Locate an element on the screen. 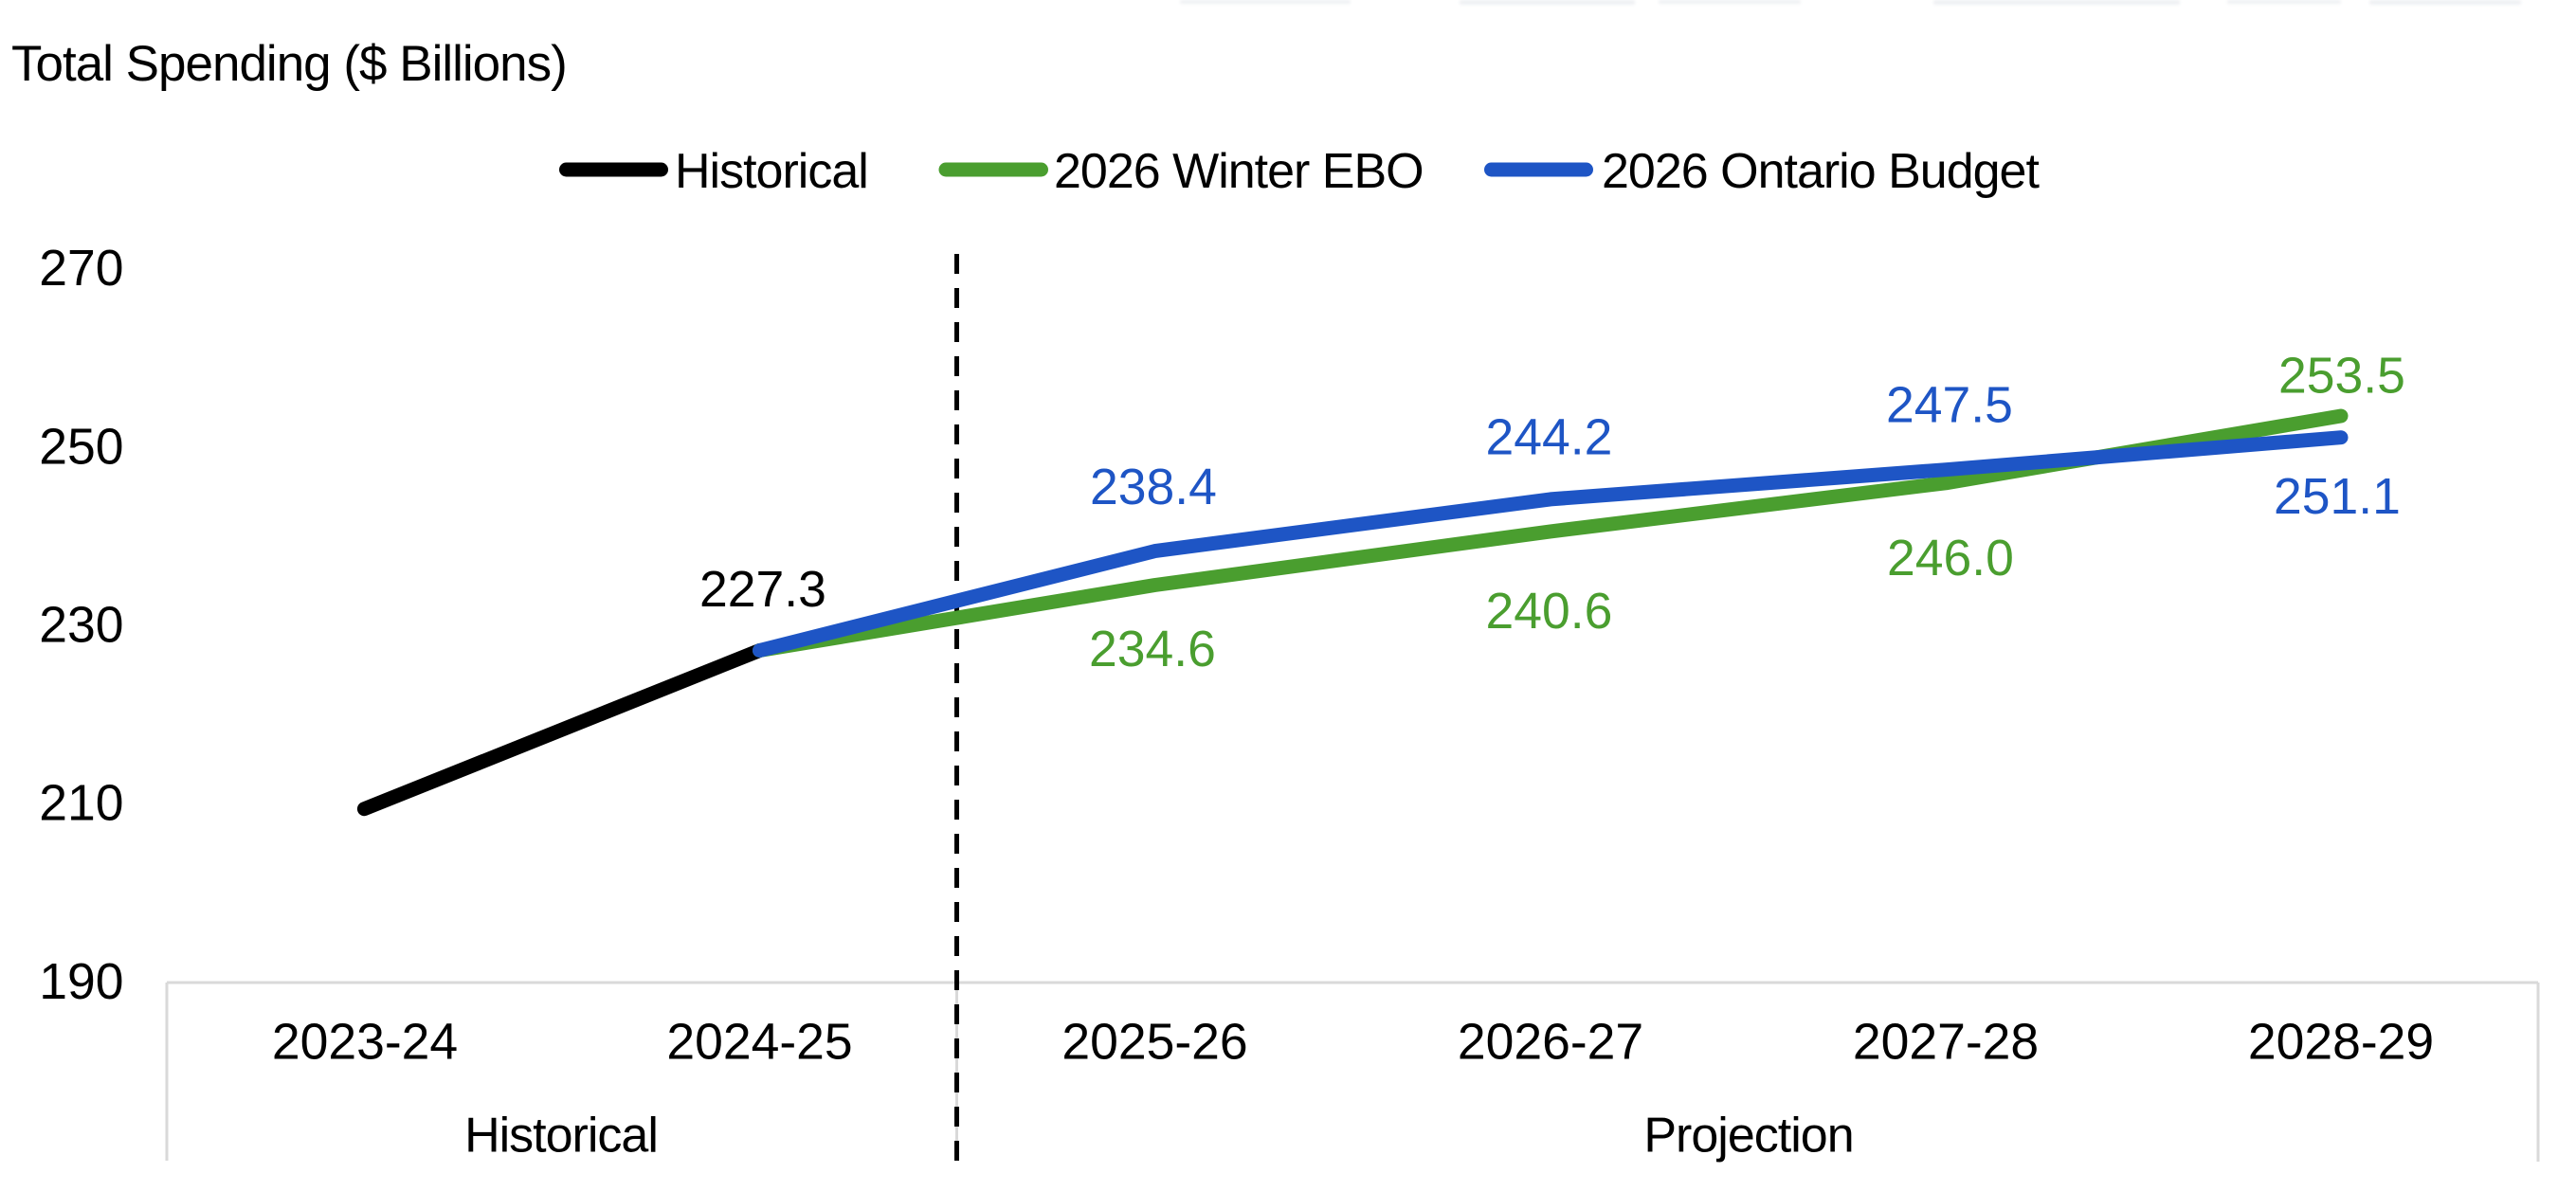 The width and height of the screenshot is (2576, 1191). svg-text: Total Spending ($ Billions) is located at coordinates (289, 64).